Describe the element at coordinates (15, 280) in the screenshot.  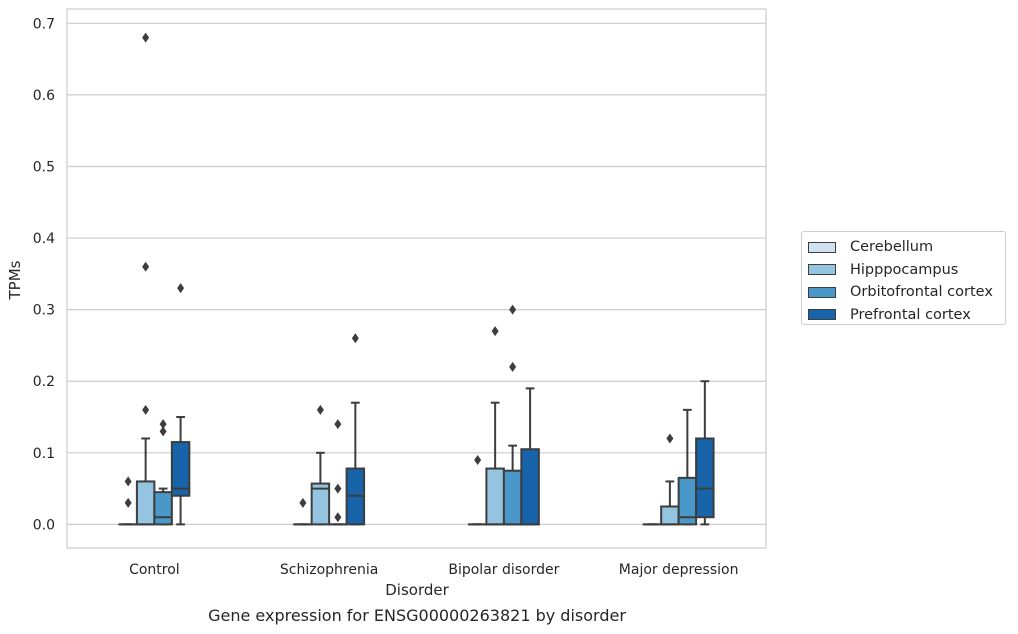
I see `y-axis-title: TPMs` at that location.